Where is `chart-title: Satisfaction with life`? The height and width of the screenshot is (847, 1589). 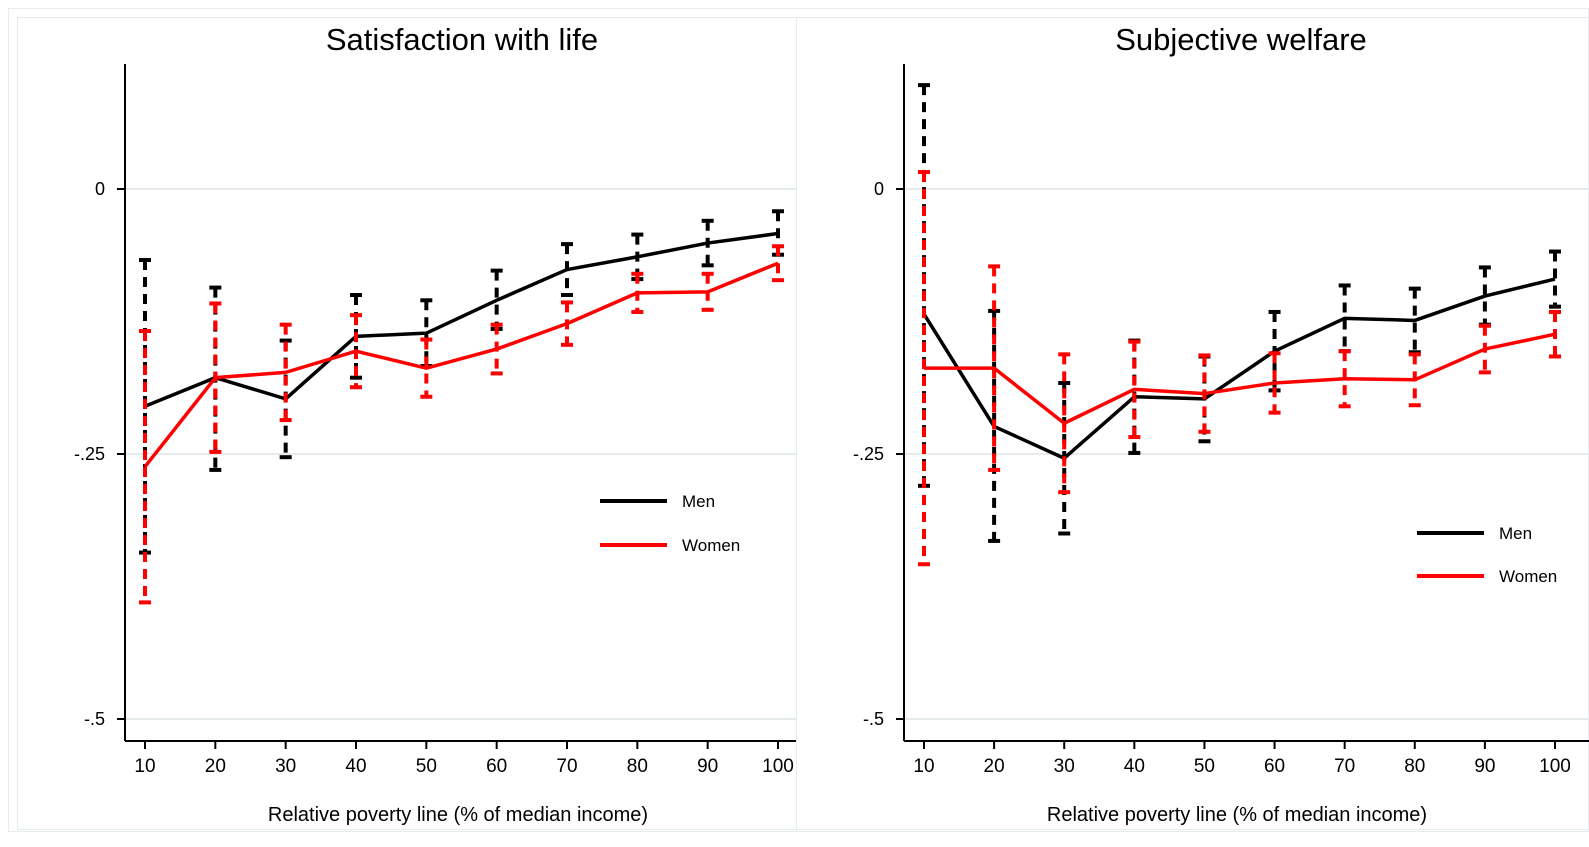
chart-title: Satisfaction with life is located at coordinates (462, 39).